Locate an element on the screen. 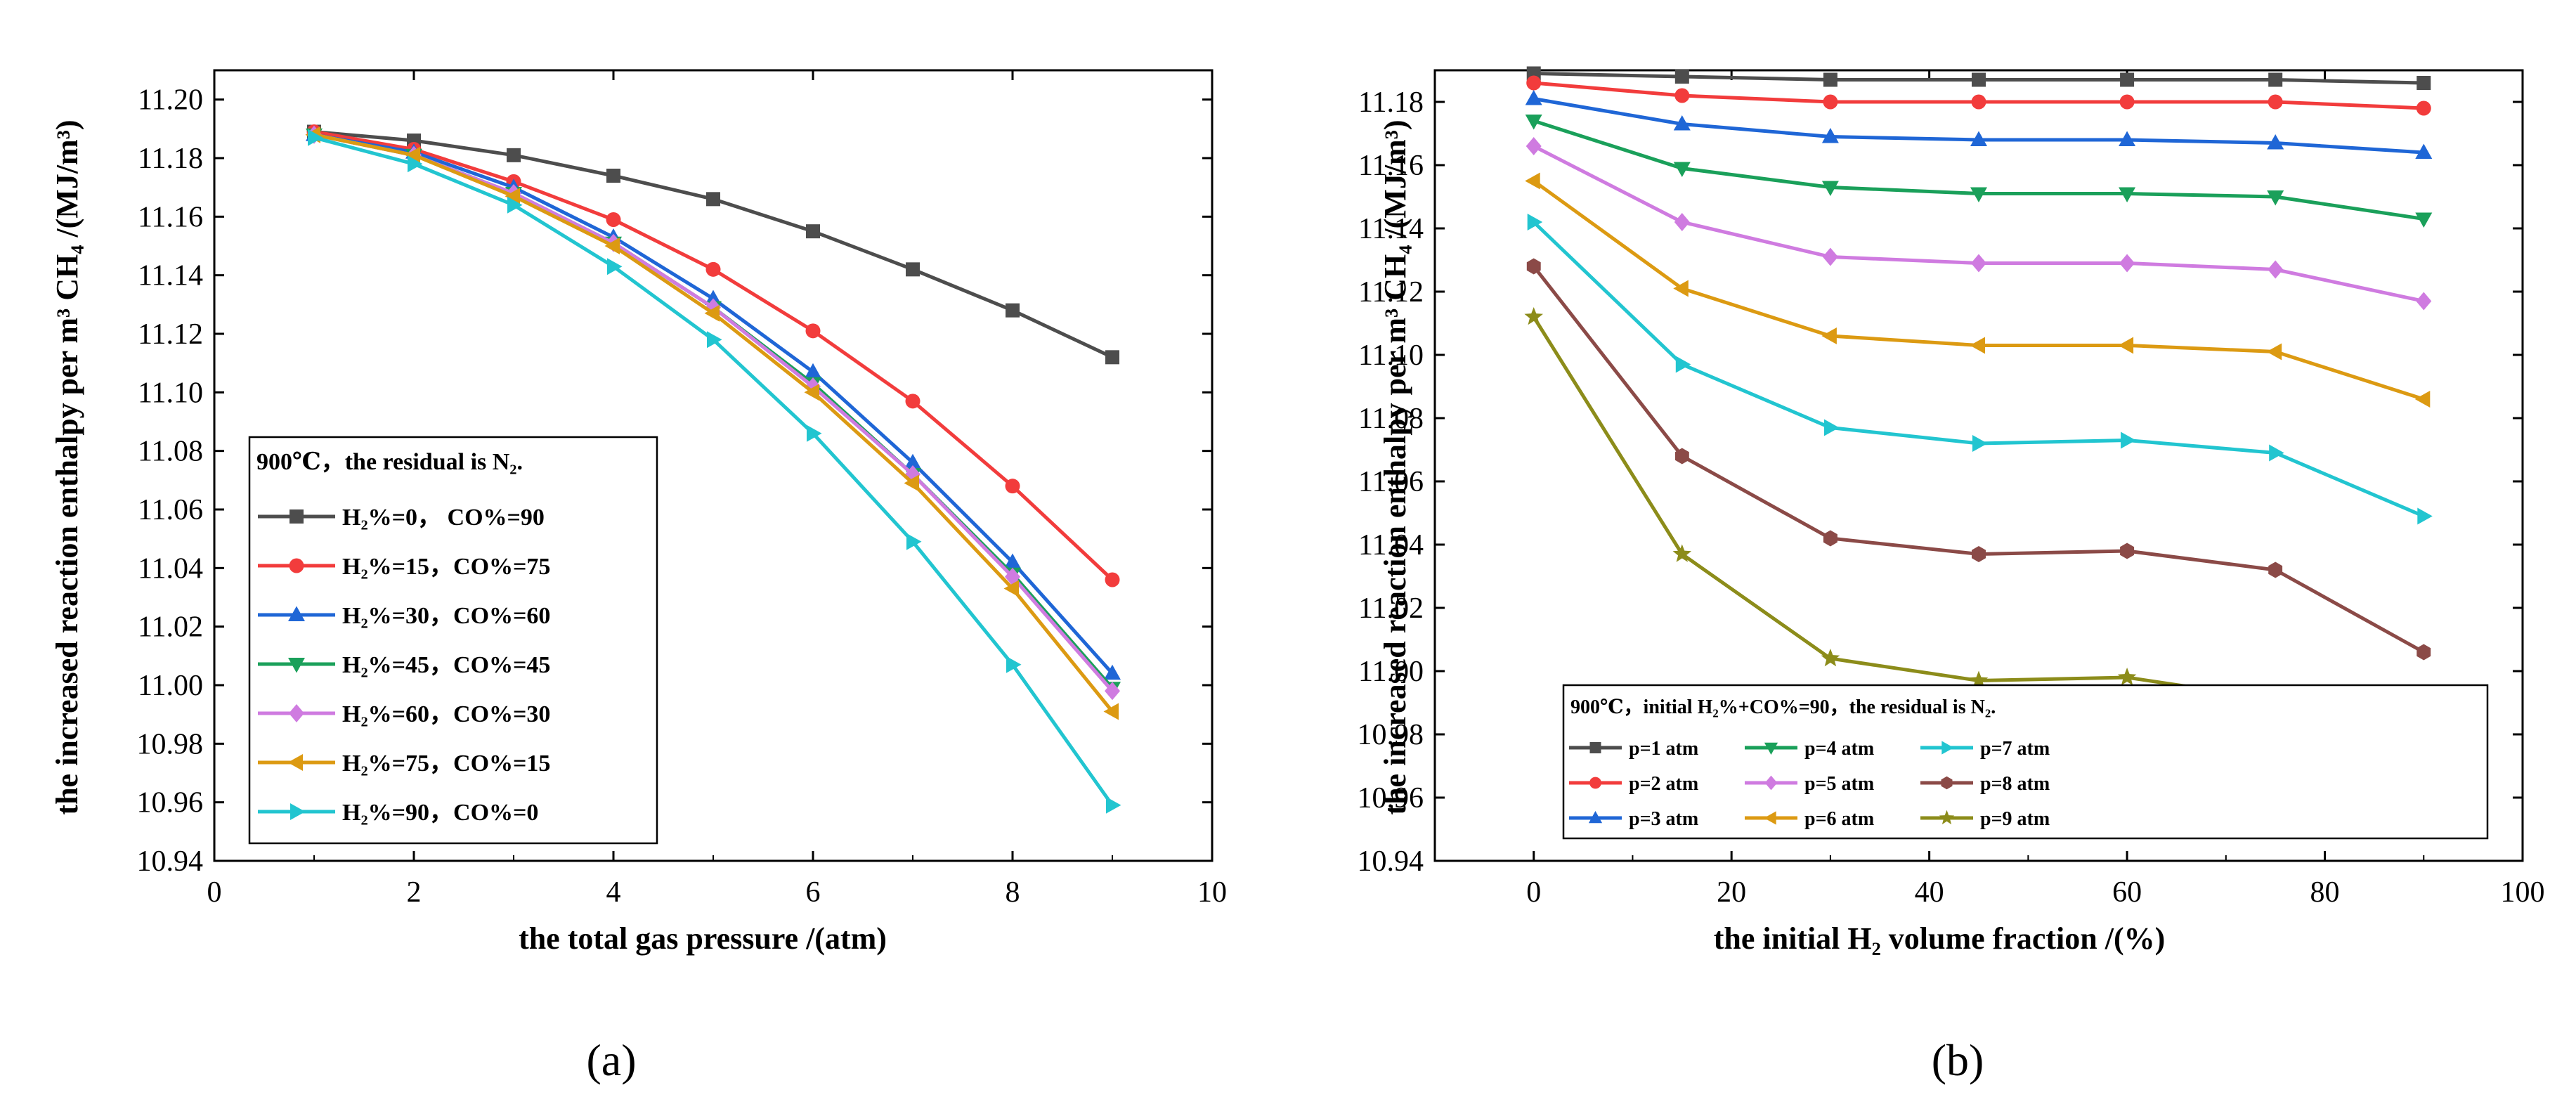  x-tick-label: 4 is located at coordinates (613, 892).